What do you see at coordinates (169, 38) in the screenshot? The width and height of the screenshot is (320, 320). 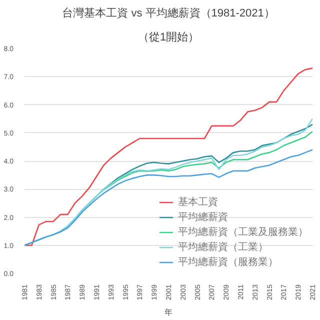 I see `chart-subtitle: （從1開始）` at bounding box center [169, 38].